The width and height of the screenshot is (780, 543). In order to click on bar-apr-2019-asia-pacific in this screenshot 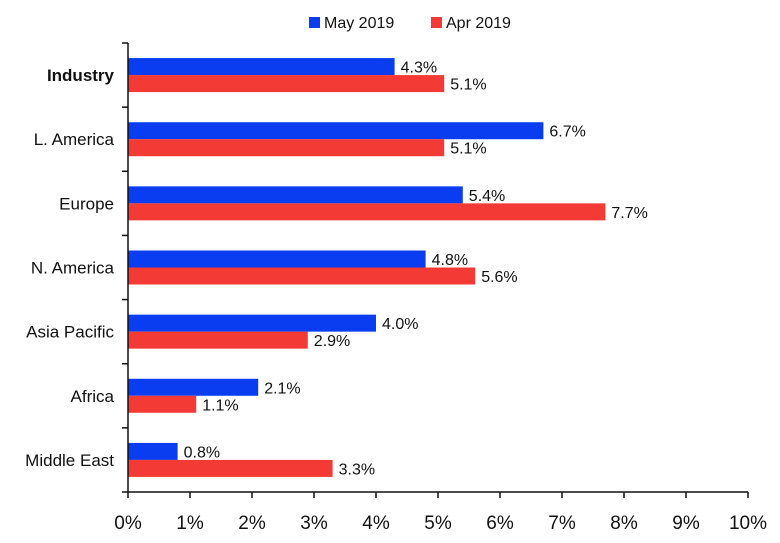, I will do `click(218, 340)`.